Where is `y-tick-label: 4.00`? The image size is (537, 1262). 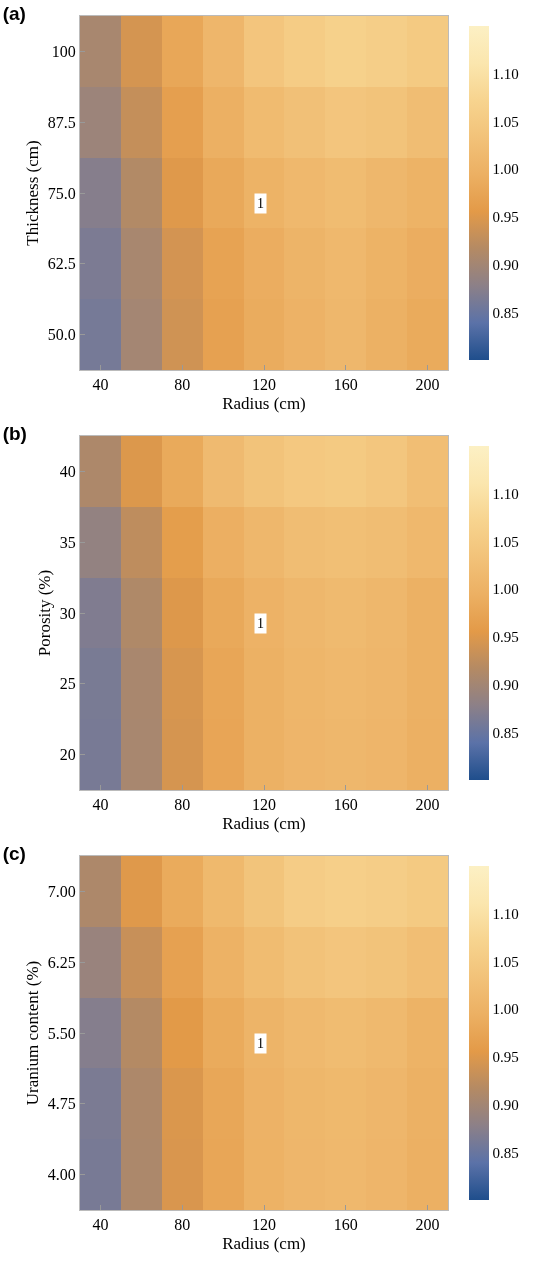
y-tick-label: 4.00 is located at coordinates (61, 1175).